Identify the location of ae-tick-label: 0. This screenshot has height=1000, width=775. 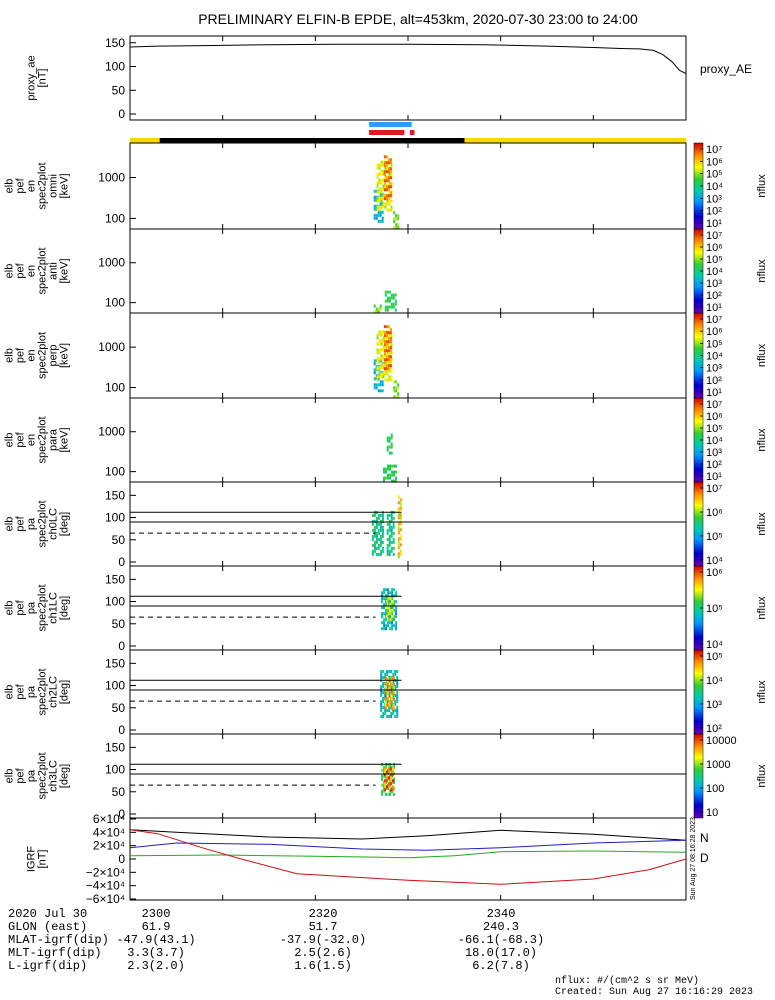
(121, 114).